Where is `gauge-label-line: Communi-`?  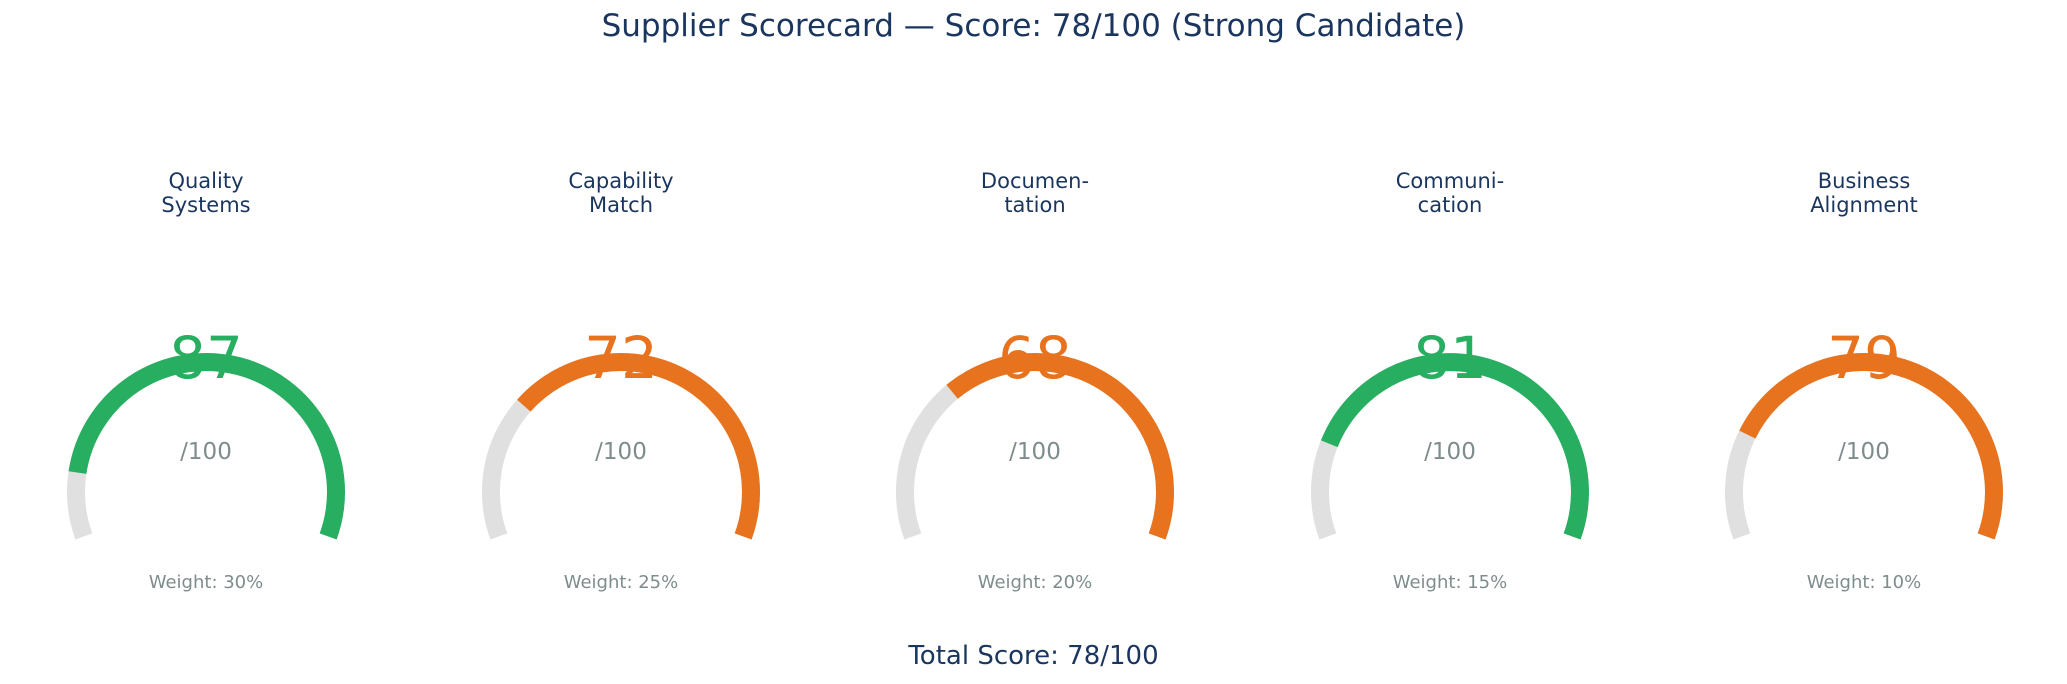 gauge-label-line: Communi- is located at coordinates (1450, 181).